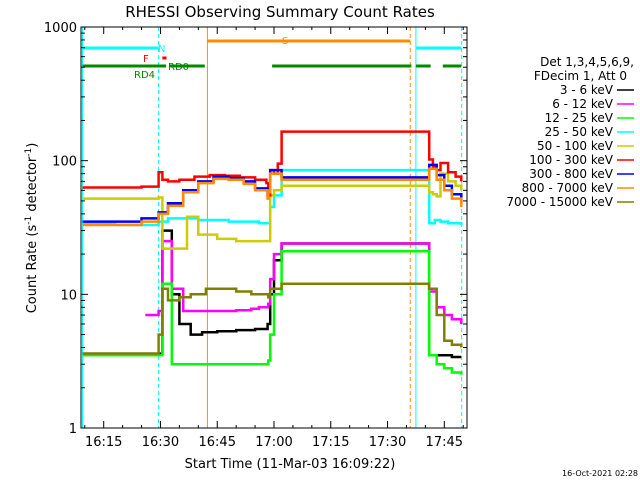  I want to click on x-axis-label: Start Time (11-Mar-03 16:09:22), so click(290, 464).